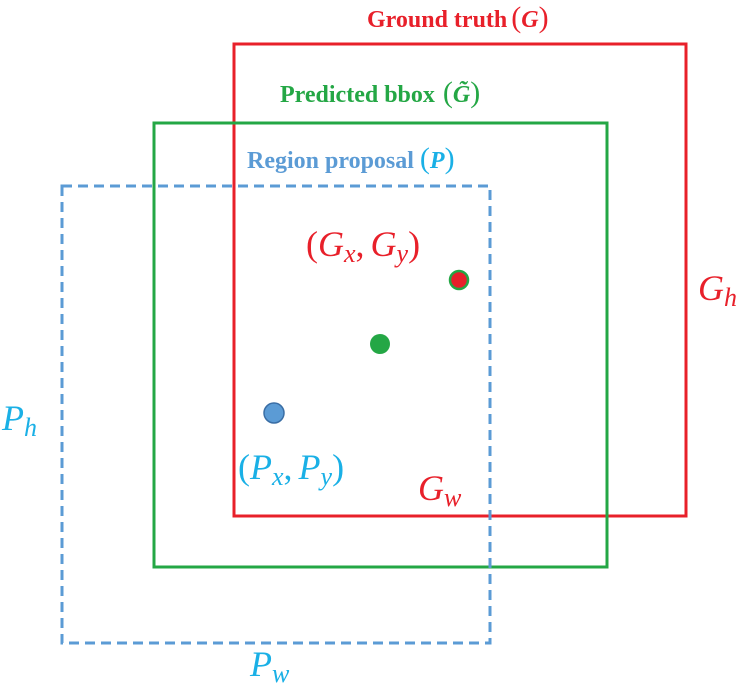 The image size is (752, 697). I want to click on proposal-height-label: Ph, so click(19, 420).